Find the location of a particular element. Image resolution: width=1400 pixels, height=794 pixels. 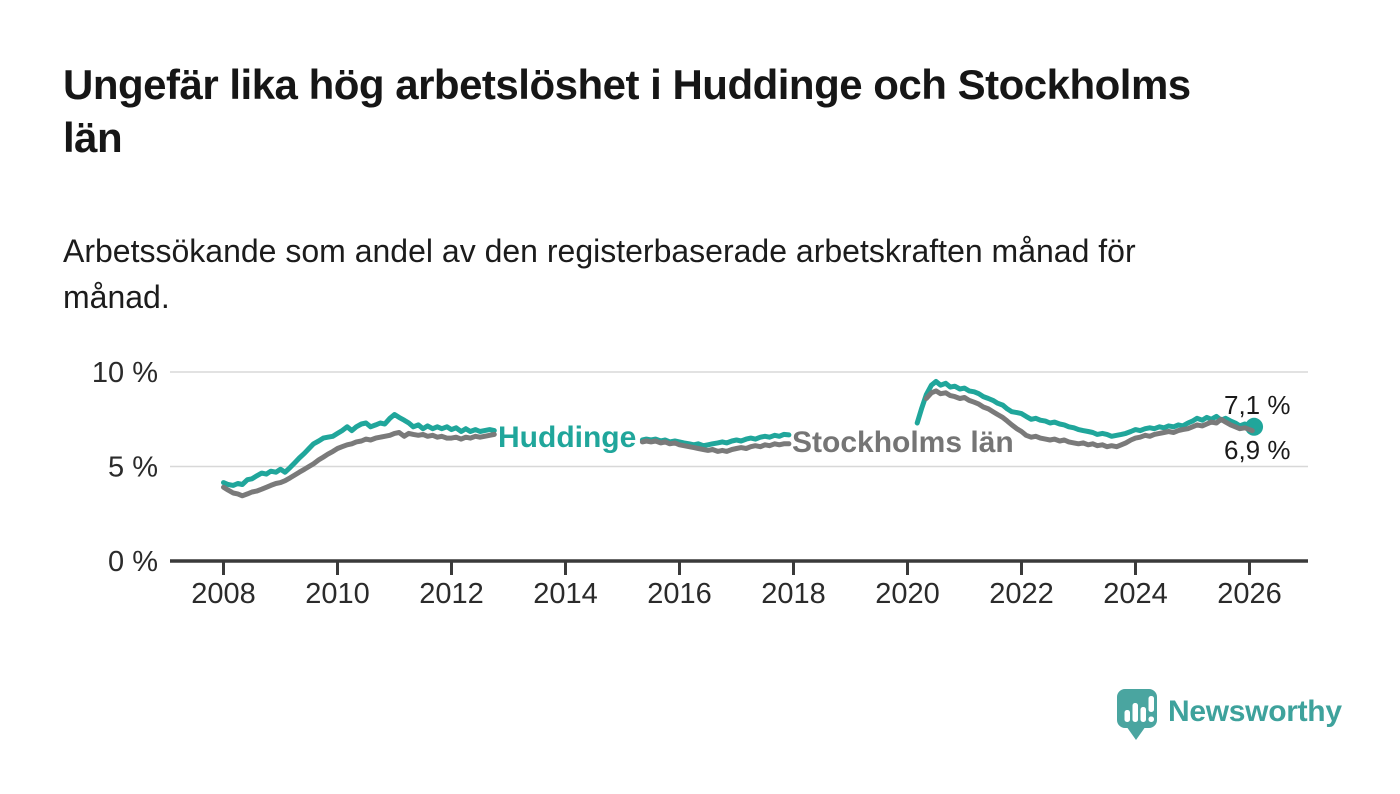

x-tick-label-2014: 2014 is located at coordinates (565, 594).